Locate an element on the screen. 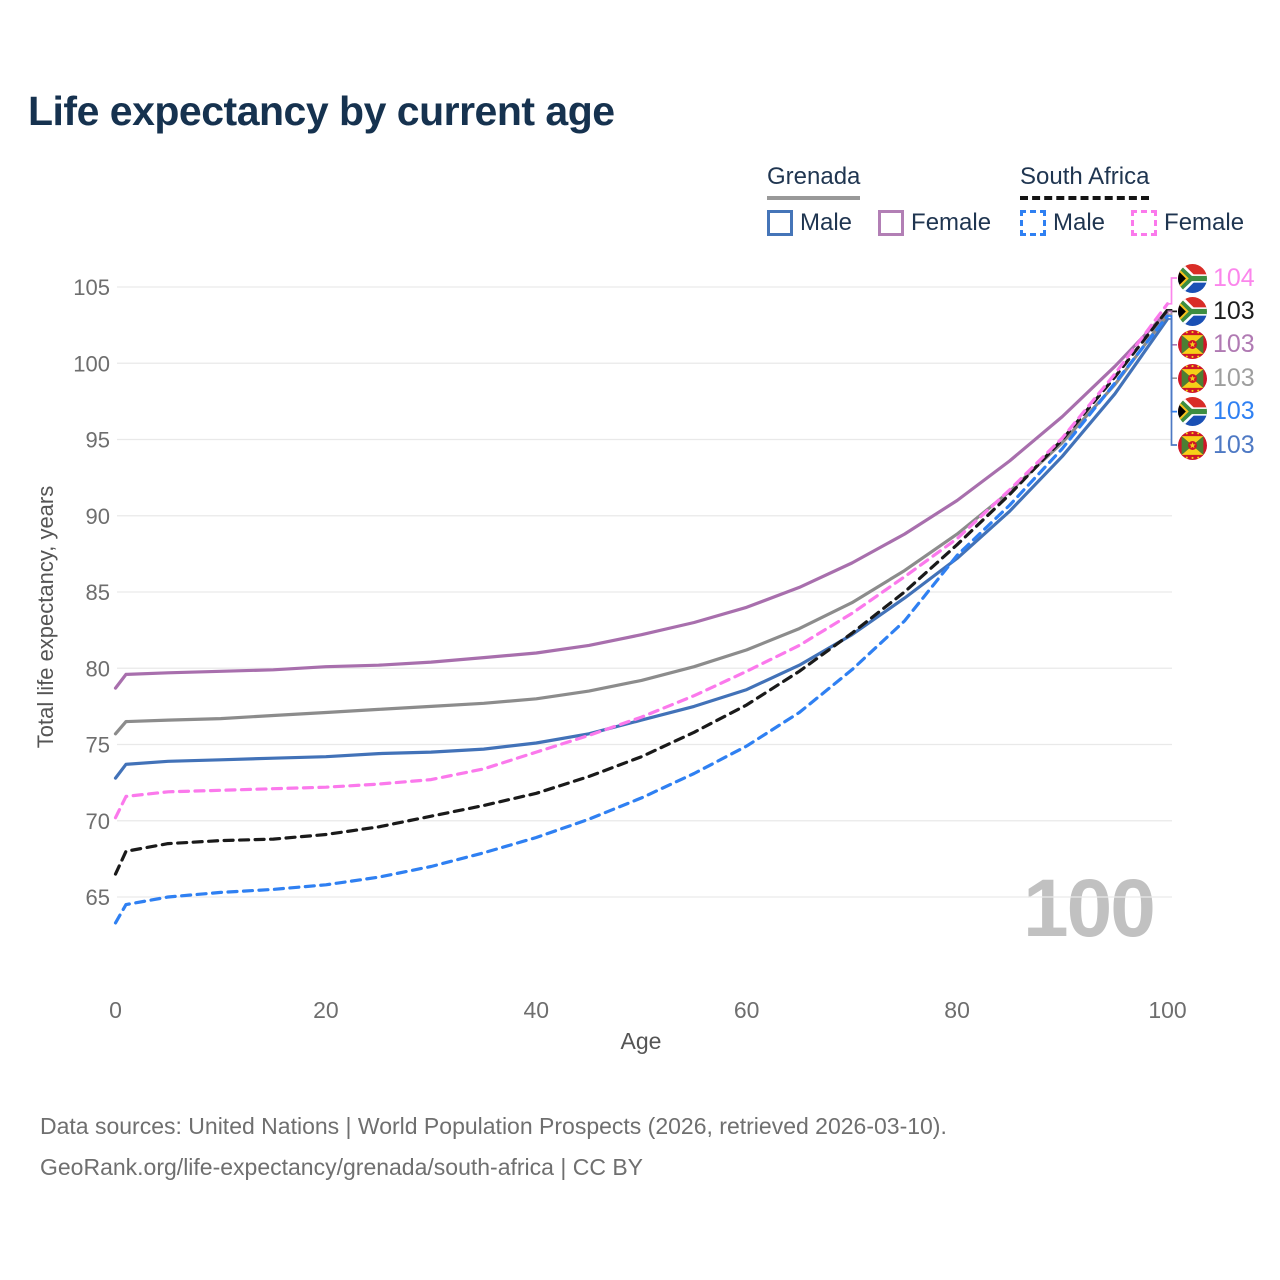  x-tick-100: 100 is located at coordinates (1167, 1010).